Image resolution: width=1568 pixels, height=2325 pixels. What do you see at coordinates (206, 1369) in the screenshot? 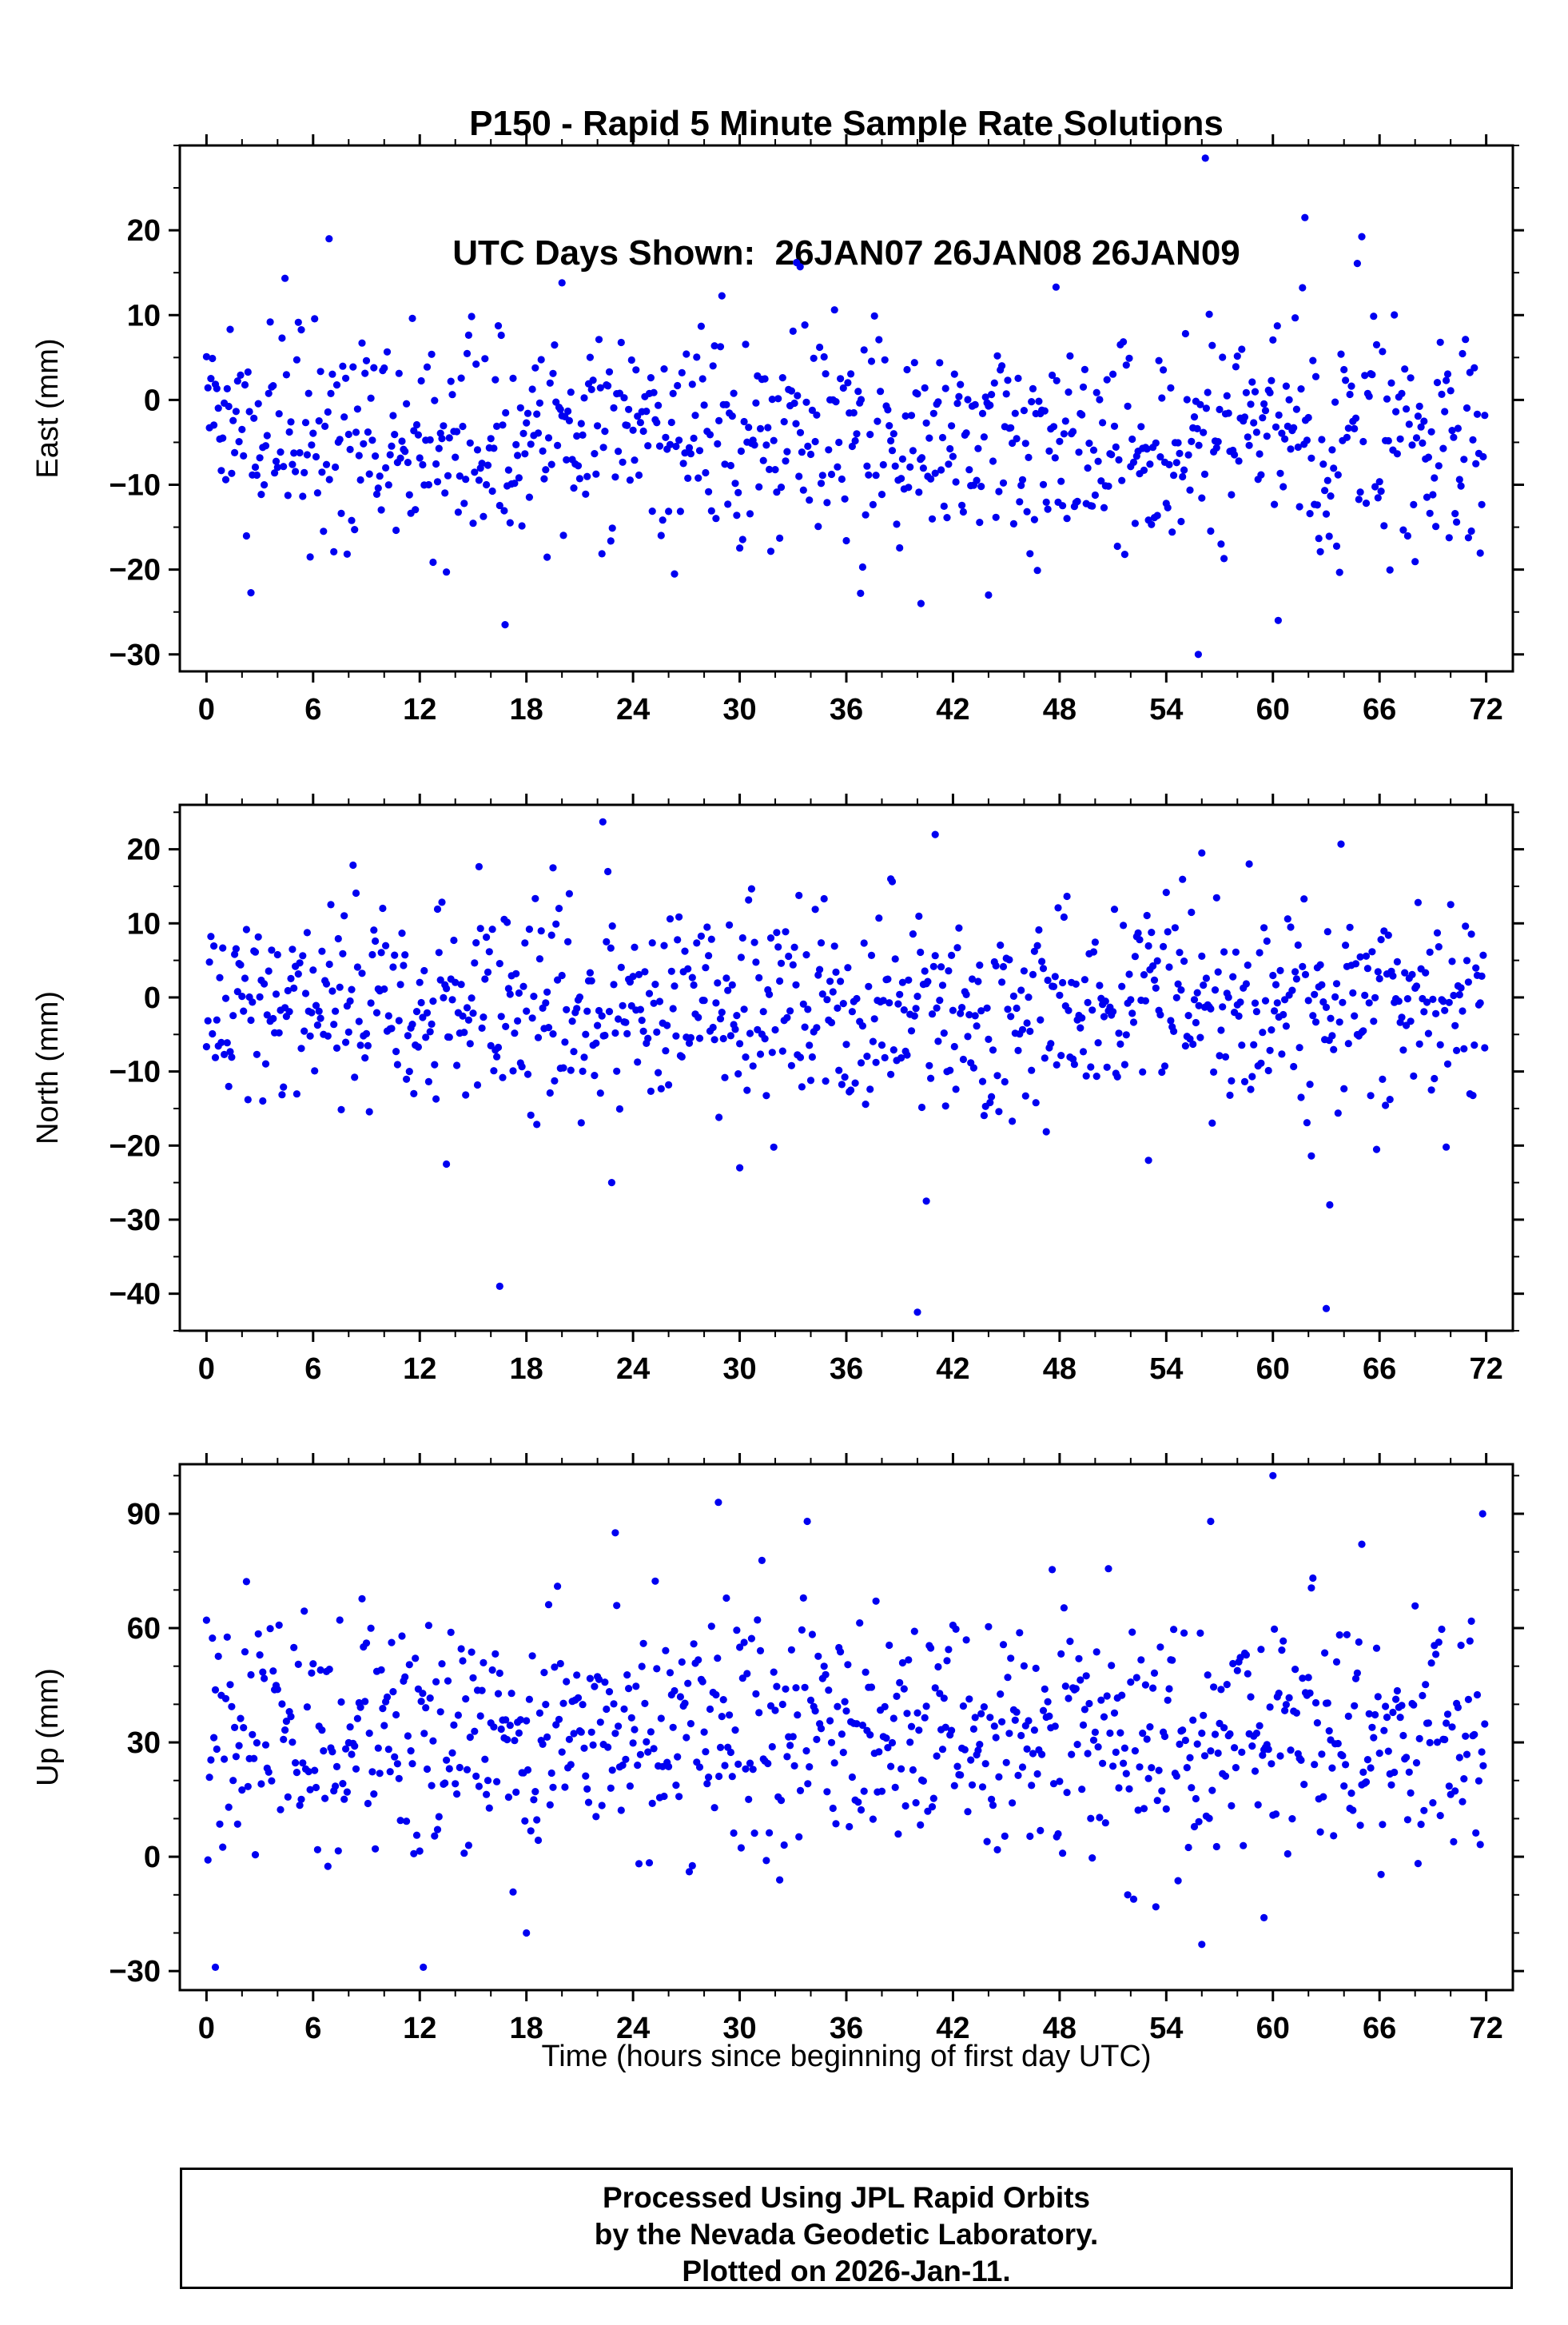
I see `north-x-tick-label: 0` at bounding box center [206, 1369].